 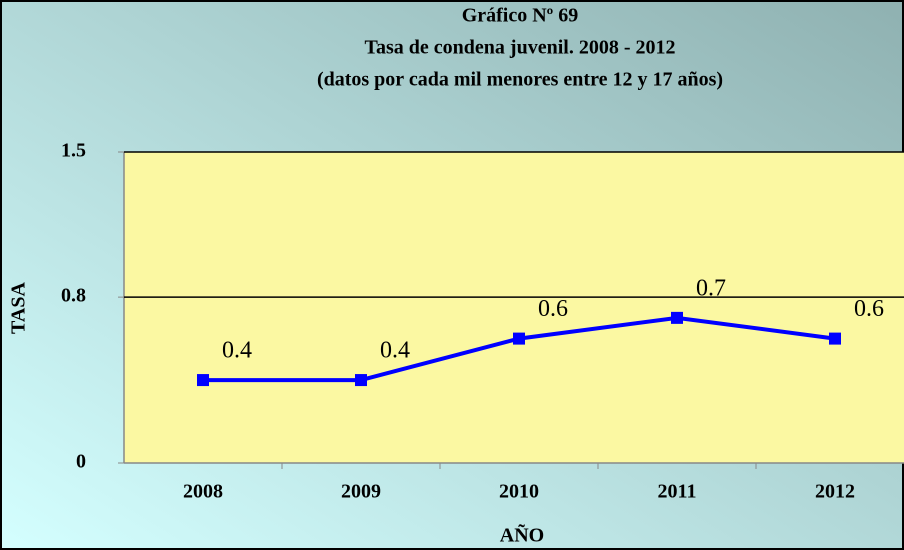 I want to click on x-axis-label: AÑO, so click(x=522, y=535).